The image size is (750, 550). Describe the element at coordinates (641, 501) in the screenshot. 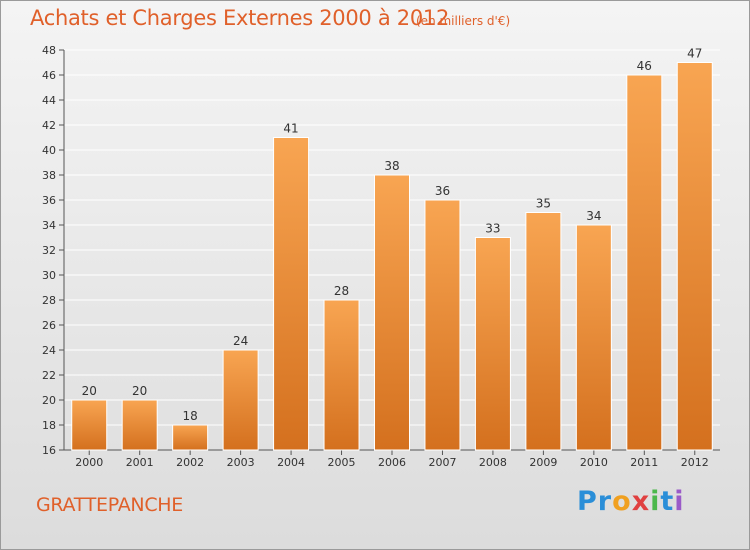

I see `brand-letter: x` at that location.